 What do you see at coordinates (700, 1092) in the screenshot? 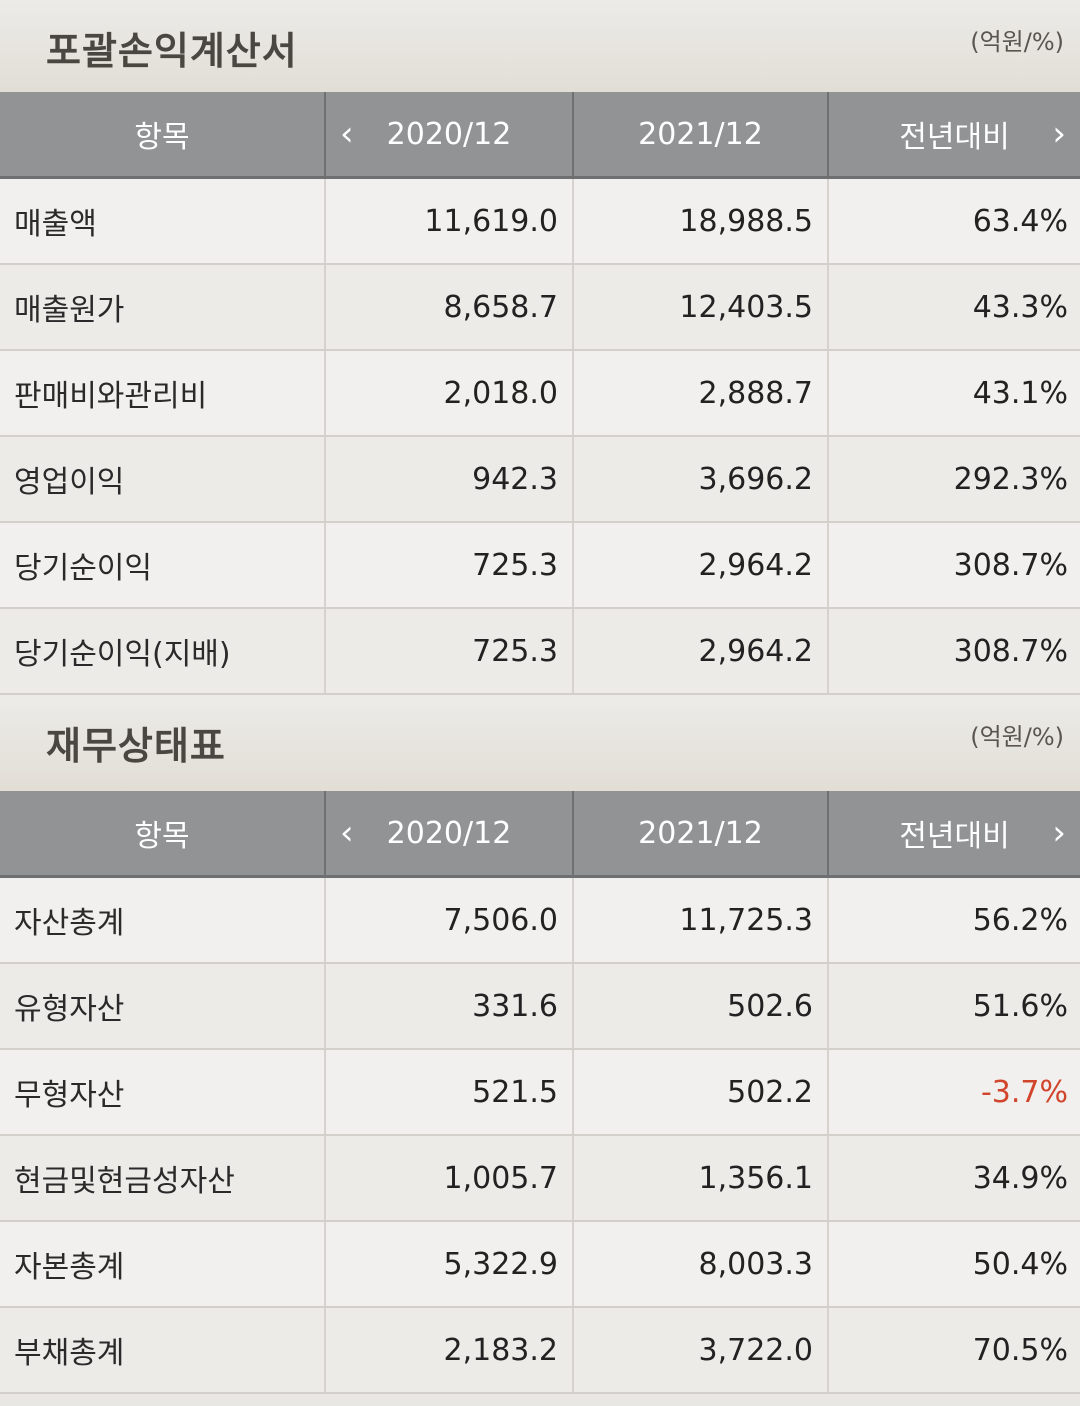
I see `value-2021: 502.2` at bounding box center [700, 1092].